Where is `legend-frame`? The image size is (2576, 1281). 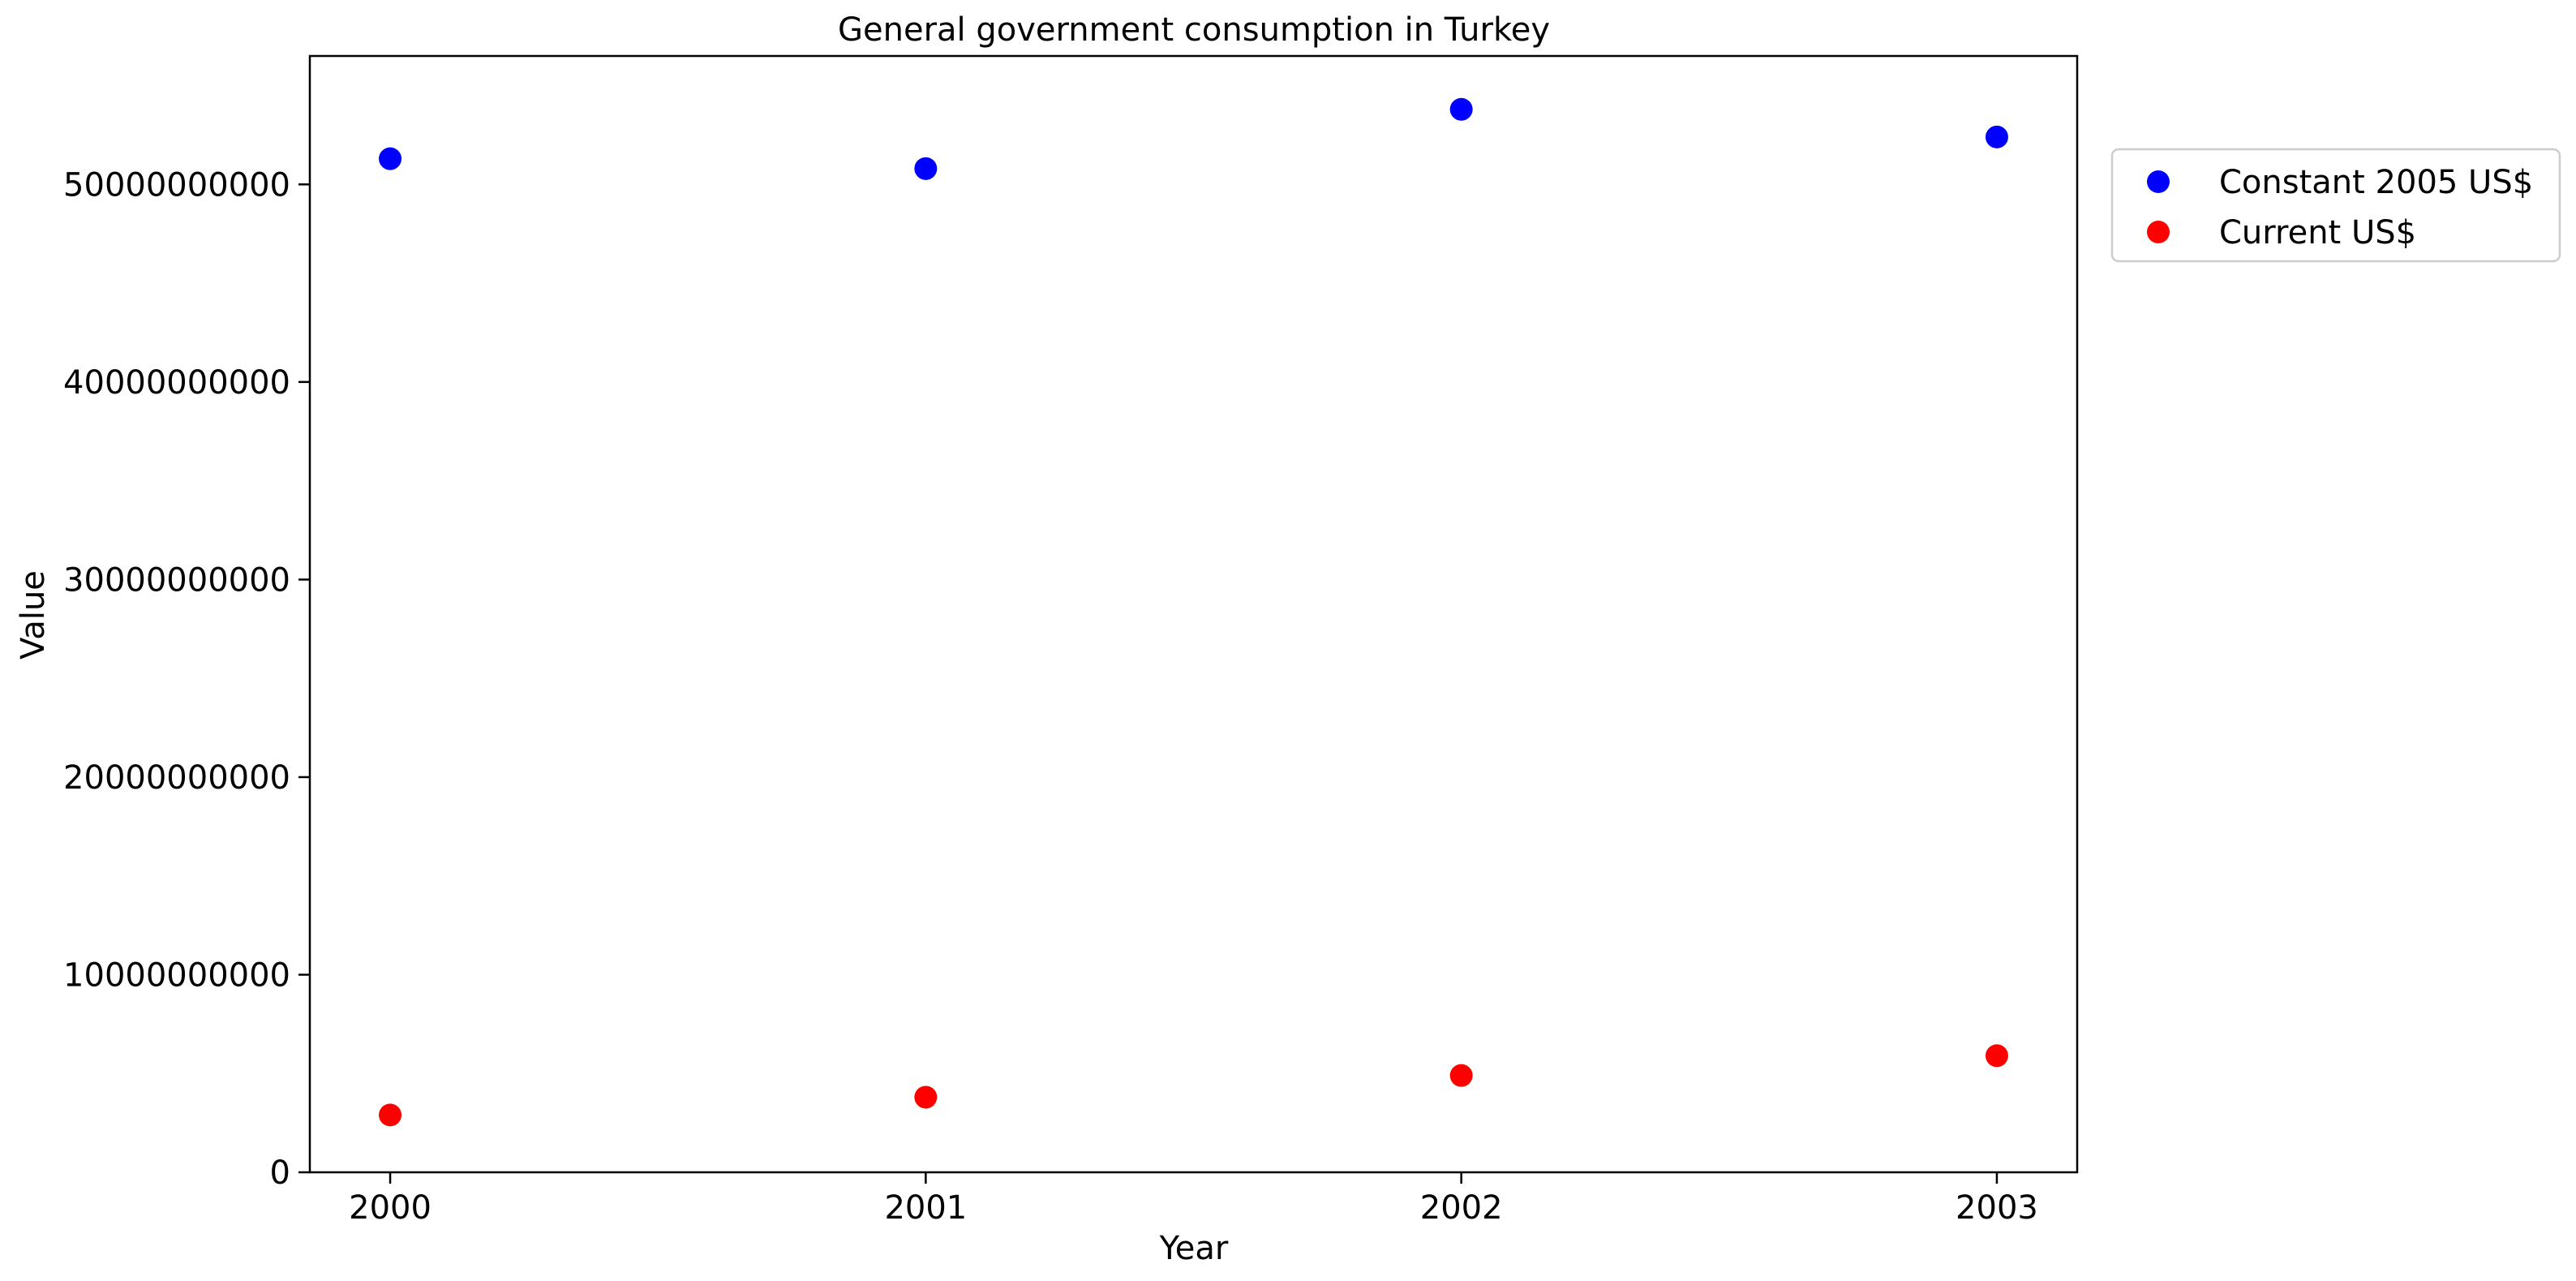
legend-frame is located at coordinates (2335, 205).